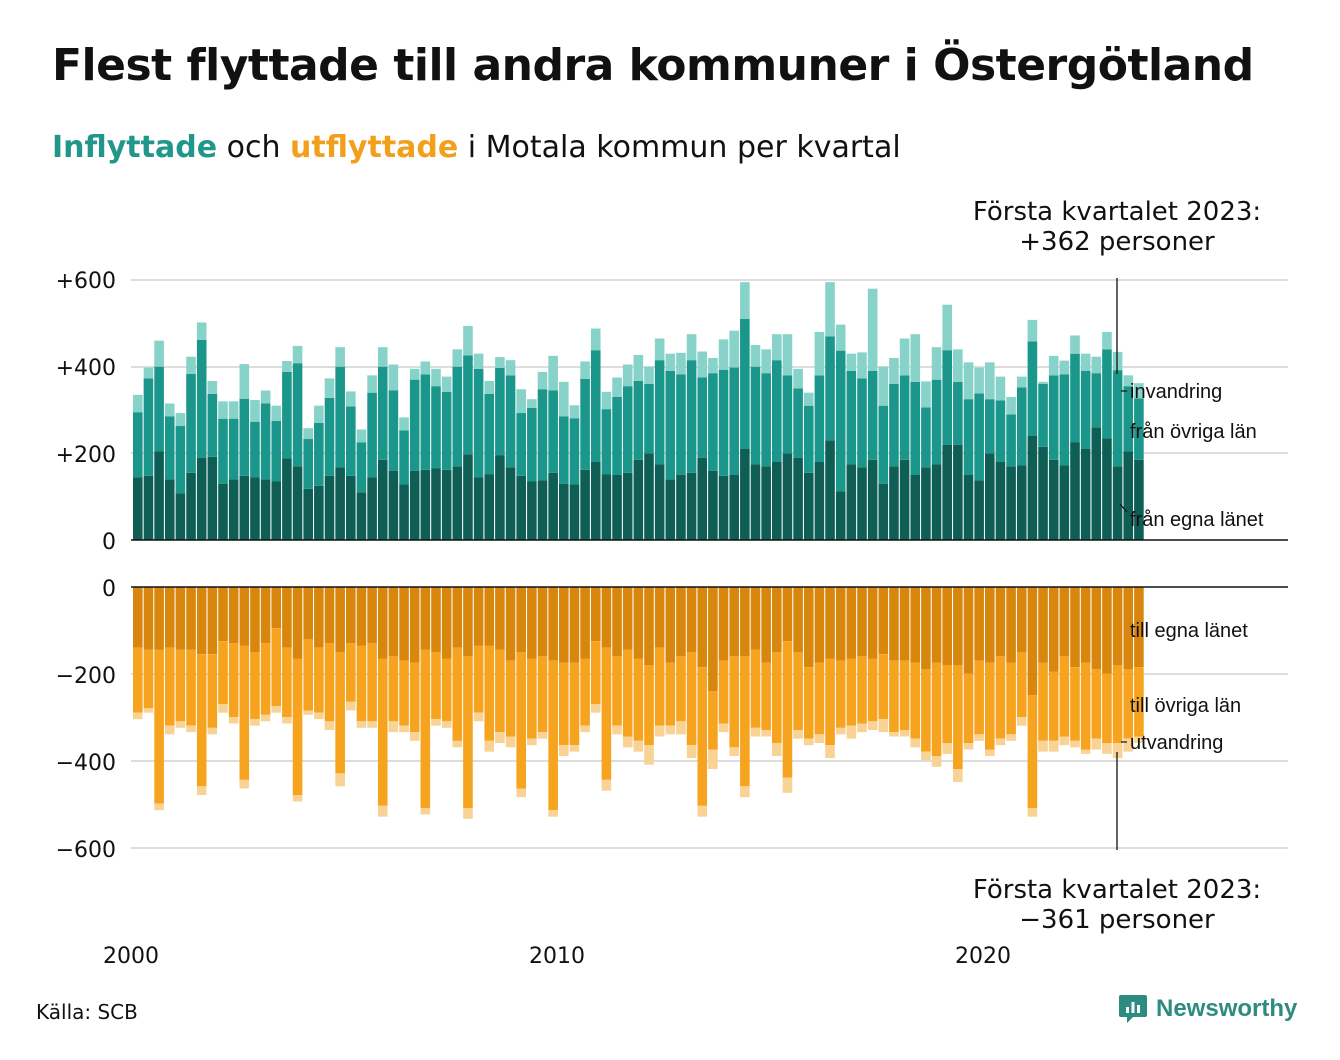 This screenshot has height=1060, width=1340. Describe the element at coordinates (86, 850) in the screenshot. I see `y-tick-bottom-600: −600` at that location.